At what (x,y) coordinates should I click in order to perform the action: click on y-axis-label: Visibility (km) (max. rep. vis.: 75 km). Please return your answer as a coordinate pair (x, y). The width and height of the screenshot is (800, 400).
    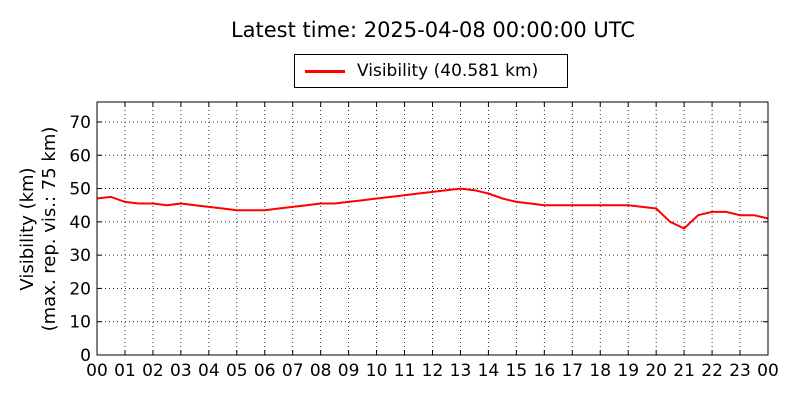
    Looking at the image, I should click on (39, 229).